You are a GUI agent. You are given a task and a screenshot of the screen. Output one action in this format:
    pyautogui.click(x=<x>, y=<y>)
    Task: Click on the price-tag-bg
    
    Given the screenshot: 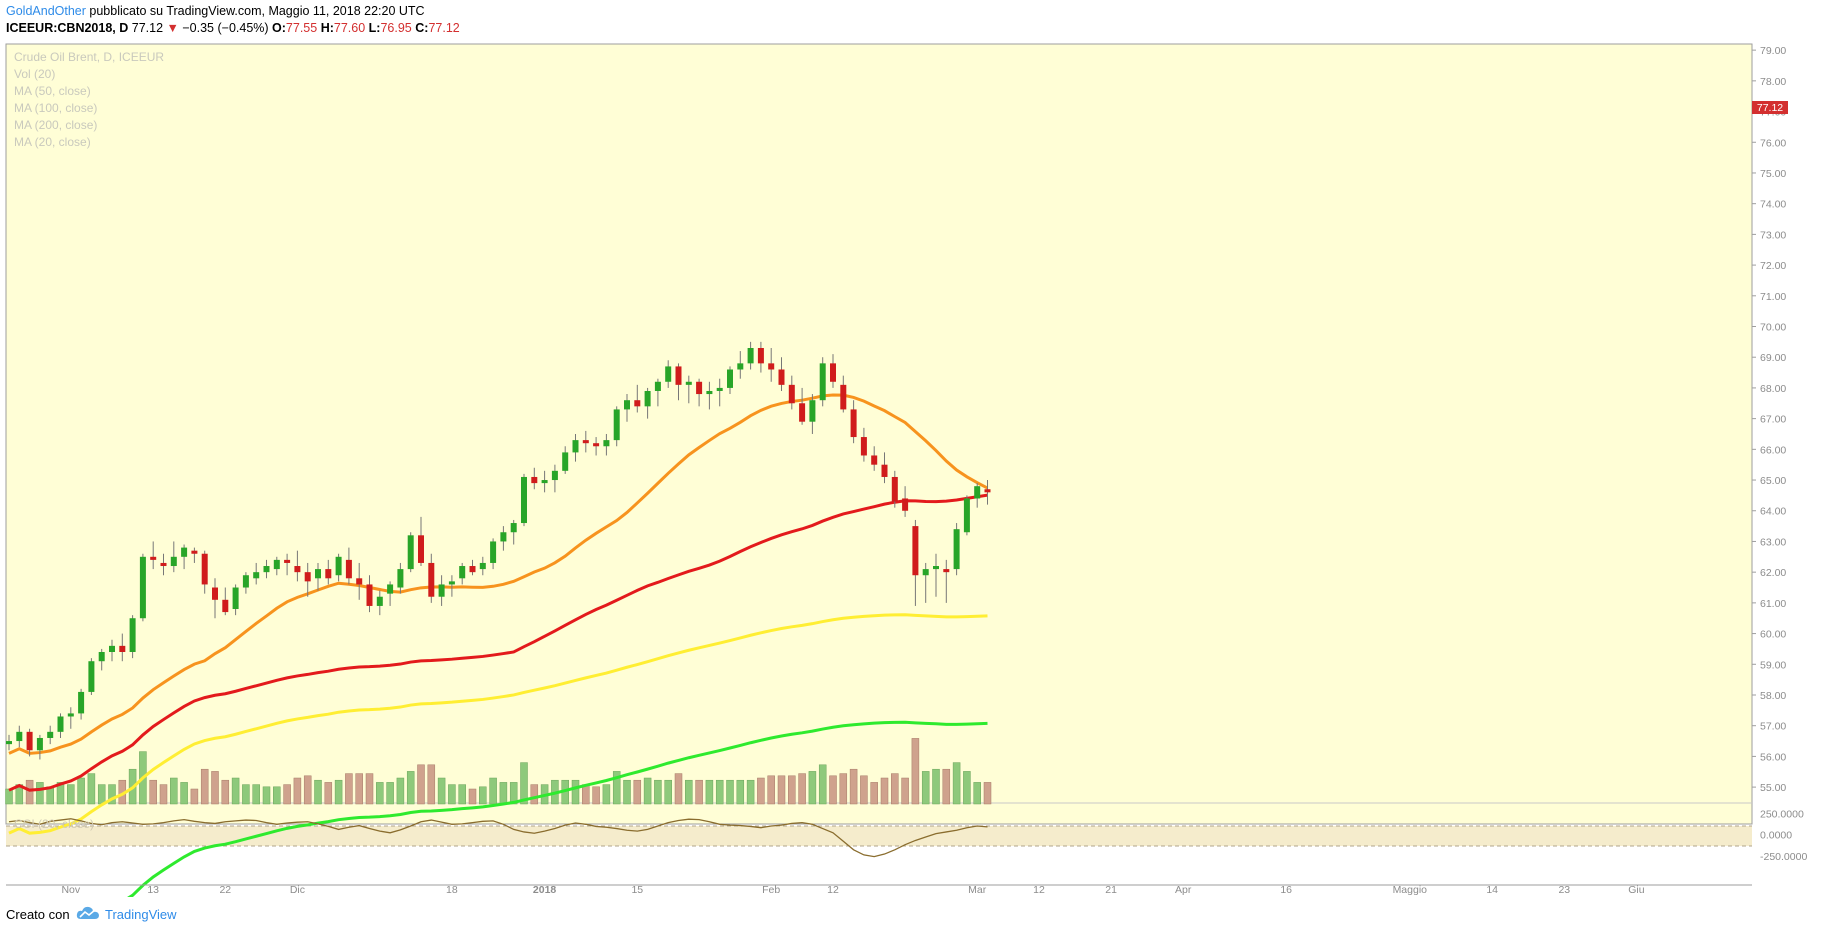 What is the action you would take?
    pyautogui.click(x=1770, y=107)
    